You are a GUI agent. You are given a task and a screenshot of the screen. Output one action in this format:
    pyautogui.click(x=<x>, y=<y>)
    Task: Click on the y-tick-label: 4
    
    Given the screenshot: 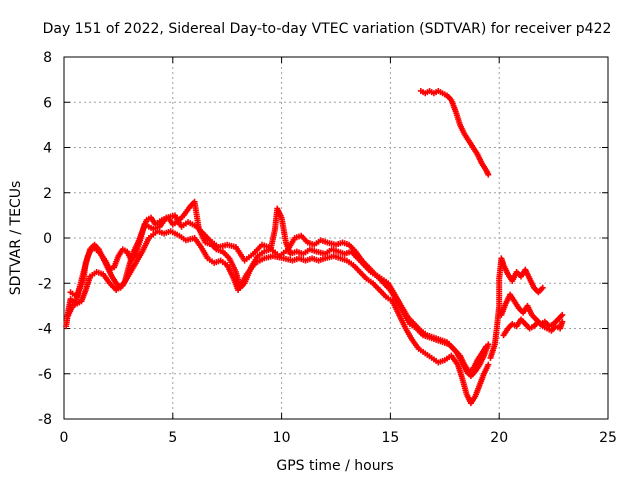 What is the action you would take?
    pyautogui.click(x=47, y=149)
    